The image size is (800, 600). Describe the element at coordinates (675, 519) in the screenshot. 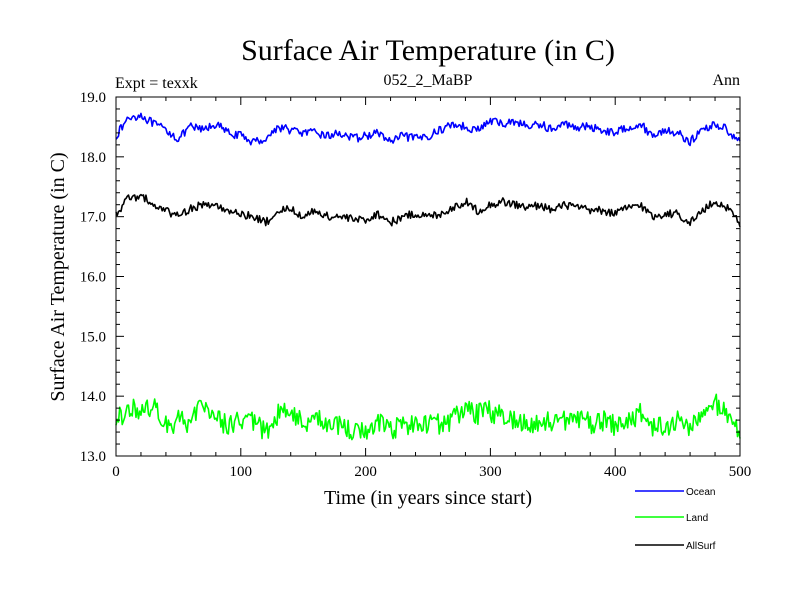

I see `legend: Ocean Land AllSurf` at that location.